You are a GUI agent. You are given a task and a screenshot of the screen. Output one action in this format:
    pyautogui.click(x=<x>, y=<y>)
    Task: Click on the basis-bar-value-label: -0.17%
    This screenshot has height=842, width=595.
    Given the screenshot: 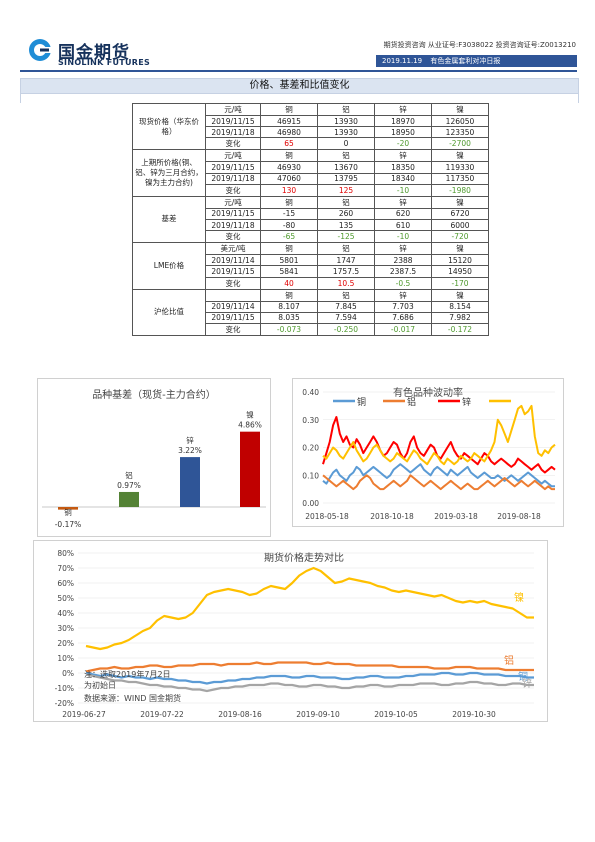 What is the action you would take?
    pyautogui.click(x=68, y=524)
    